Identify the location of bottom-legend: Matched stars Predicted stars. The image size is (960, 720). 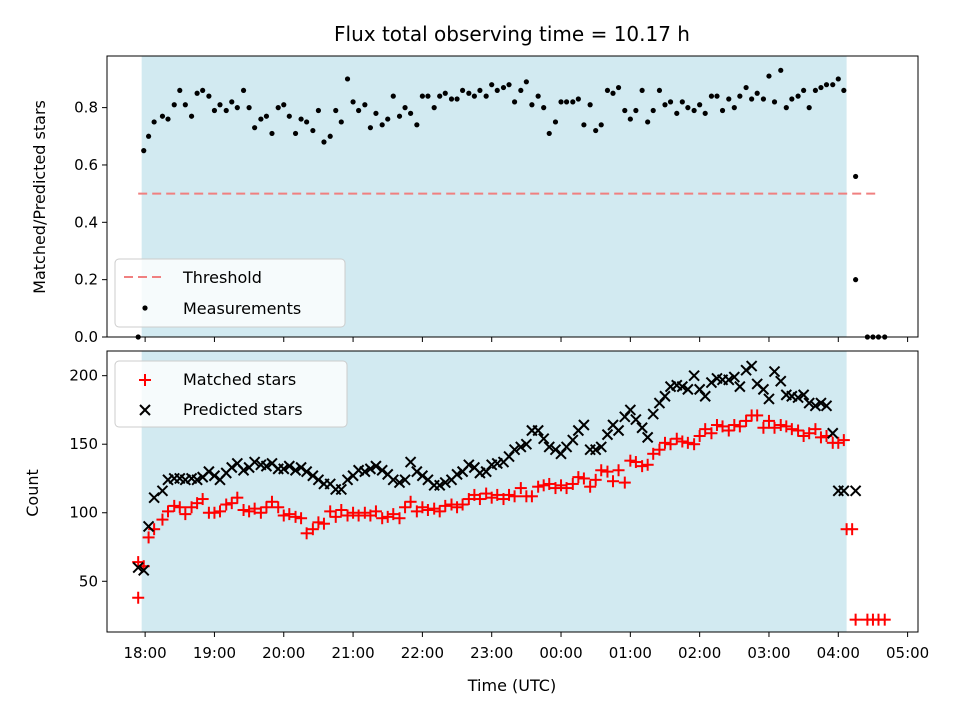
(231, 394).